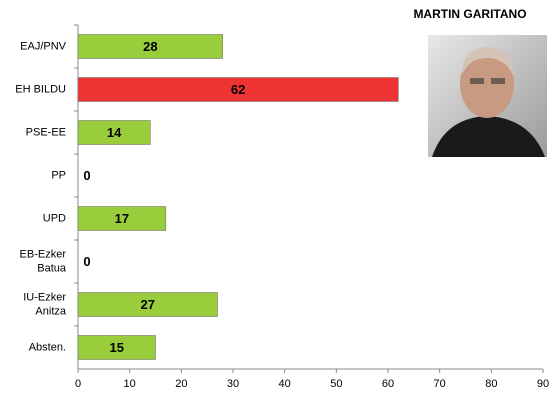  I want to click on y-tick-label: PP, so click(58, 175).